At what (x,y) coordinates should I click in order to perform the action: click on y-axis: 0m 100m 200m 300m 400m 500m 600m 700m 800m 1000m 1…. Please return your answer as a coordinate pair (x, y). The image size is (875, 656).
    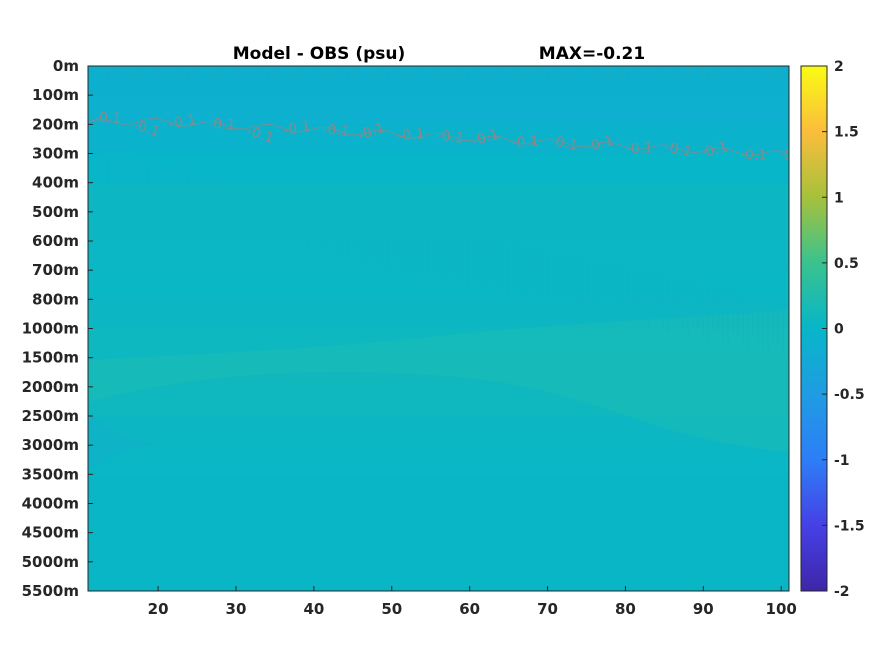
    Looking at the image, I should click on (57, 328).